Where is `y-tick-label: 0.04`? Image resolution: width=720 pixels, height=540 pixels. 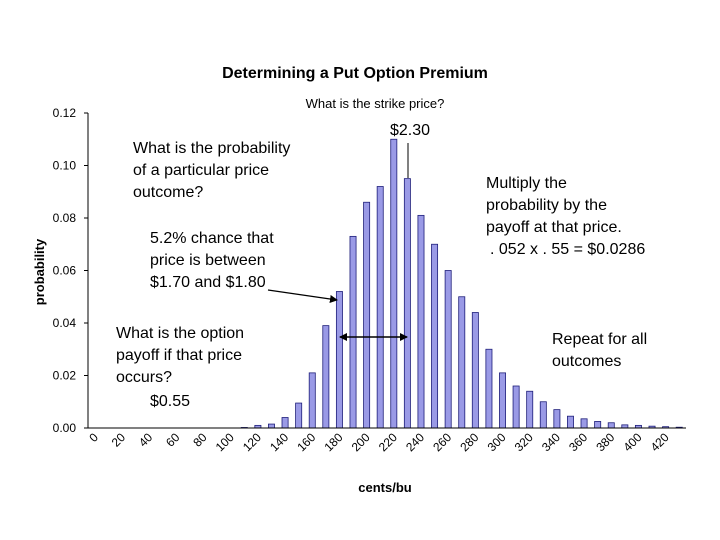
y-tick-label: 0.04 is located at coordinates (65, 323).